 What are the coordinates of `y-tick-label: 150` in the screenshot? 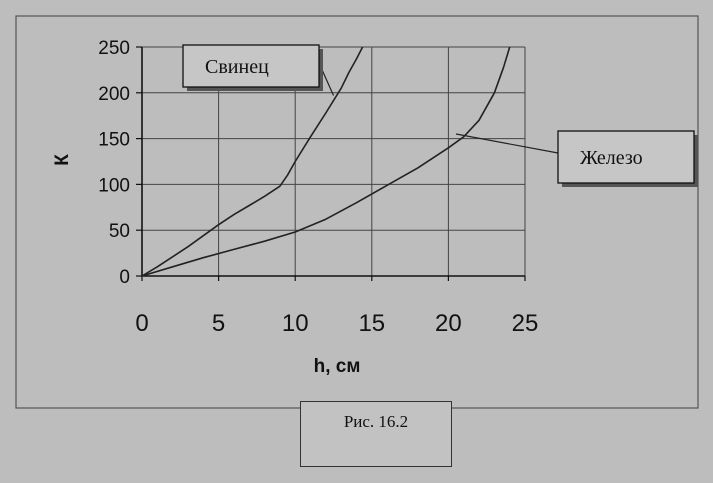 It's located at (114, 140).